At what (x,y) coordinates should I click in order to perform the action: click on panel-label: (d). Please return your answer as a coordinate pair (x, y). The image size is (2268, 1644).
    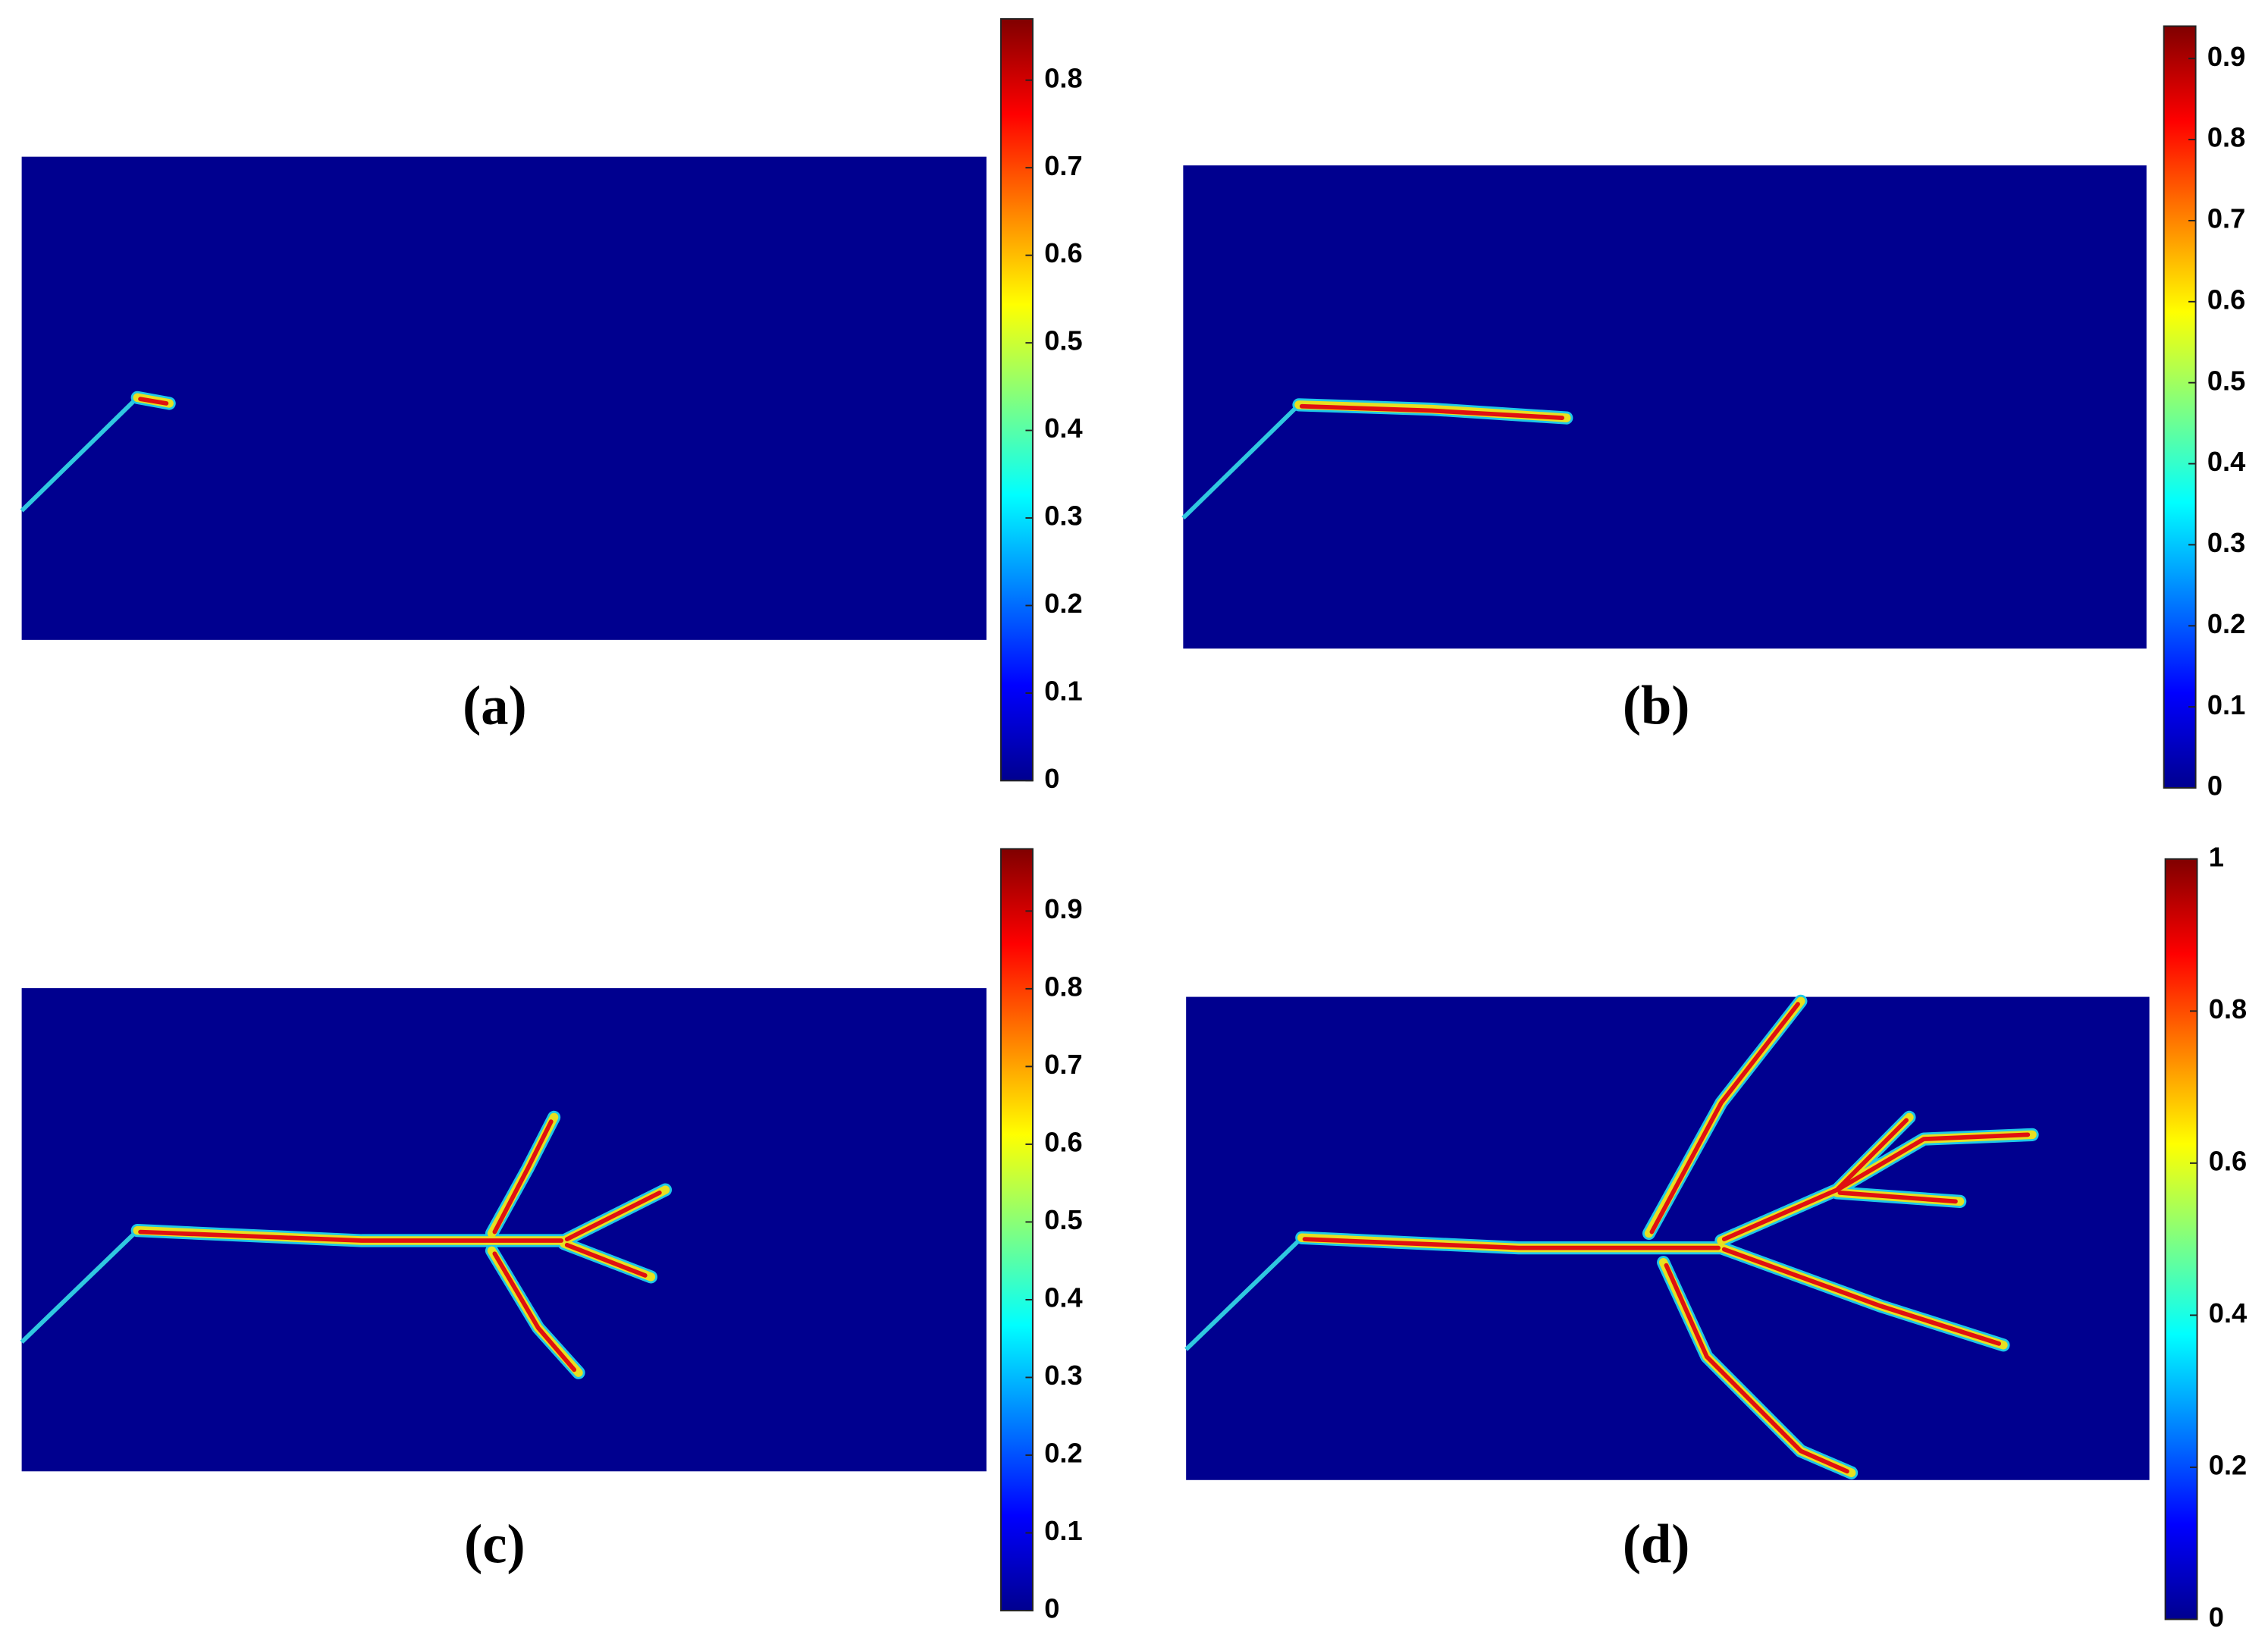
    Looking at the image, I should click on (1656, 1543).